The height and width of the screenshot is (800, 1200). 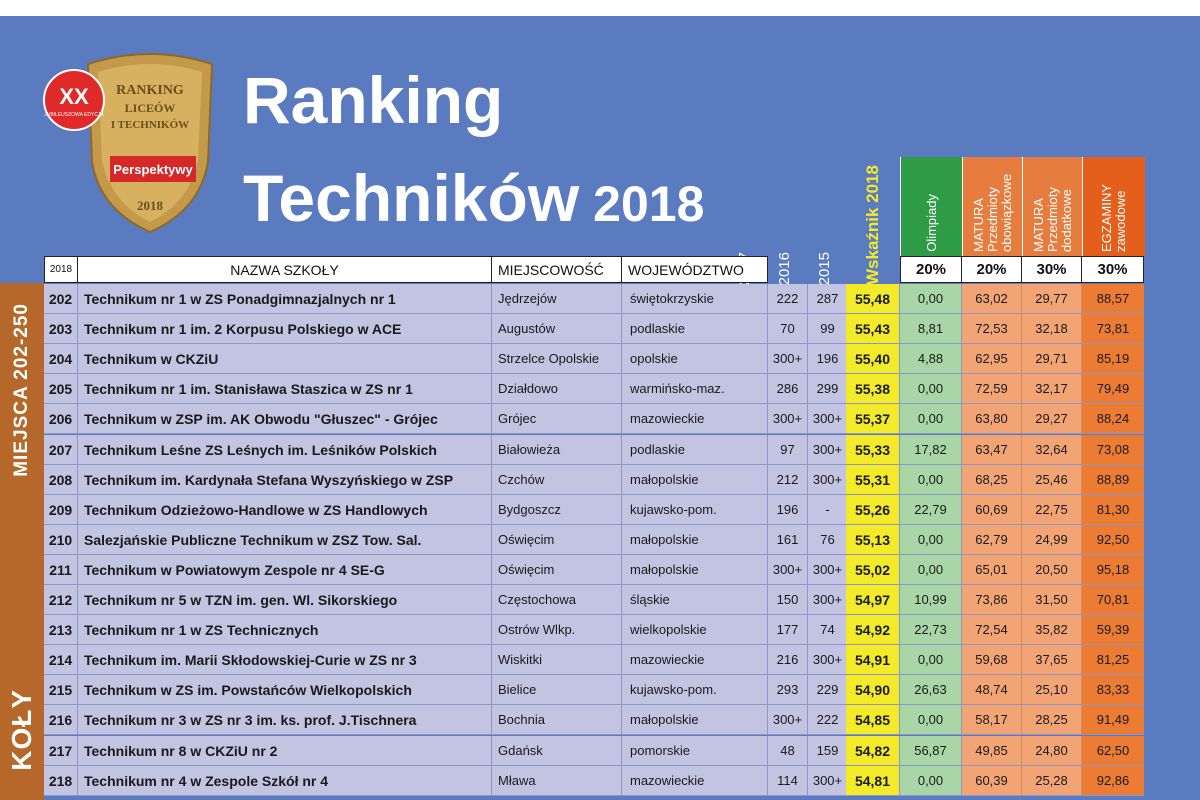 I want to click on top-margin, so click(x=600, y=8).